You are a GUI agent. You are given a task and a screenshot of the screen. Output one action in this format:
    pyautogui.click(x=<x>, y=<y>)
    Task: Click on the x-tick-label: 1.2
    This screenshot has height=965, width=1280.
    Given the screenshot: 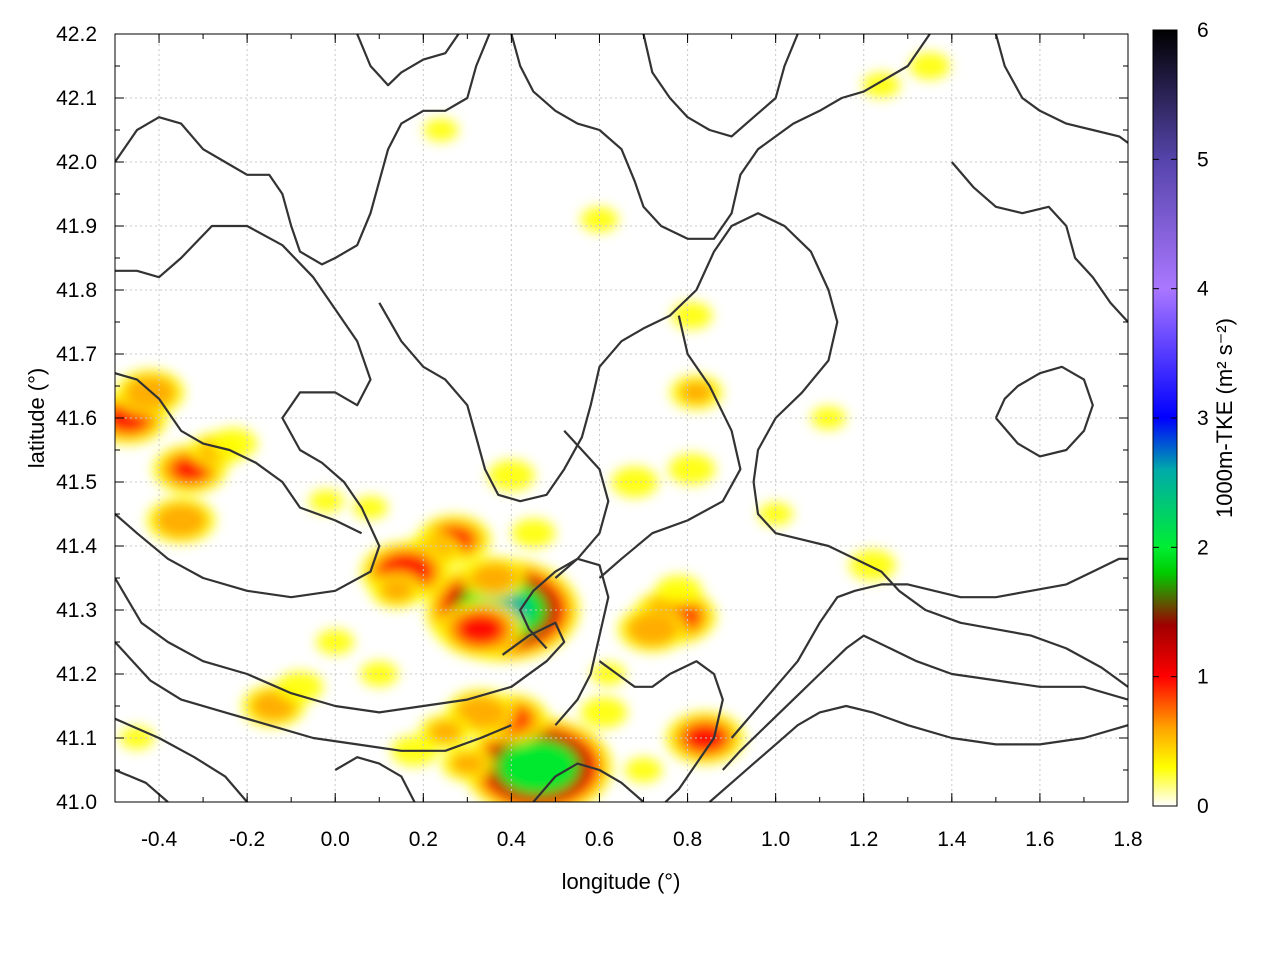 What is the action you would take?
    pyautogui.click(x=863, y=839)
    